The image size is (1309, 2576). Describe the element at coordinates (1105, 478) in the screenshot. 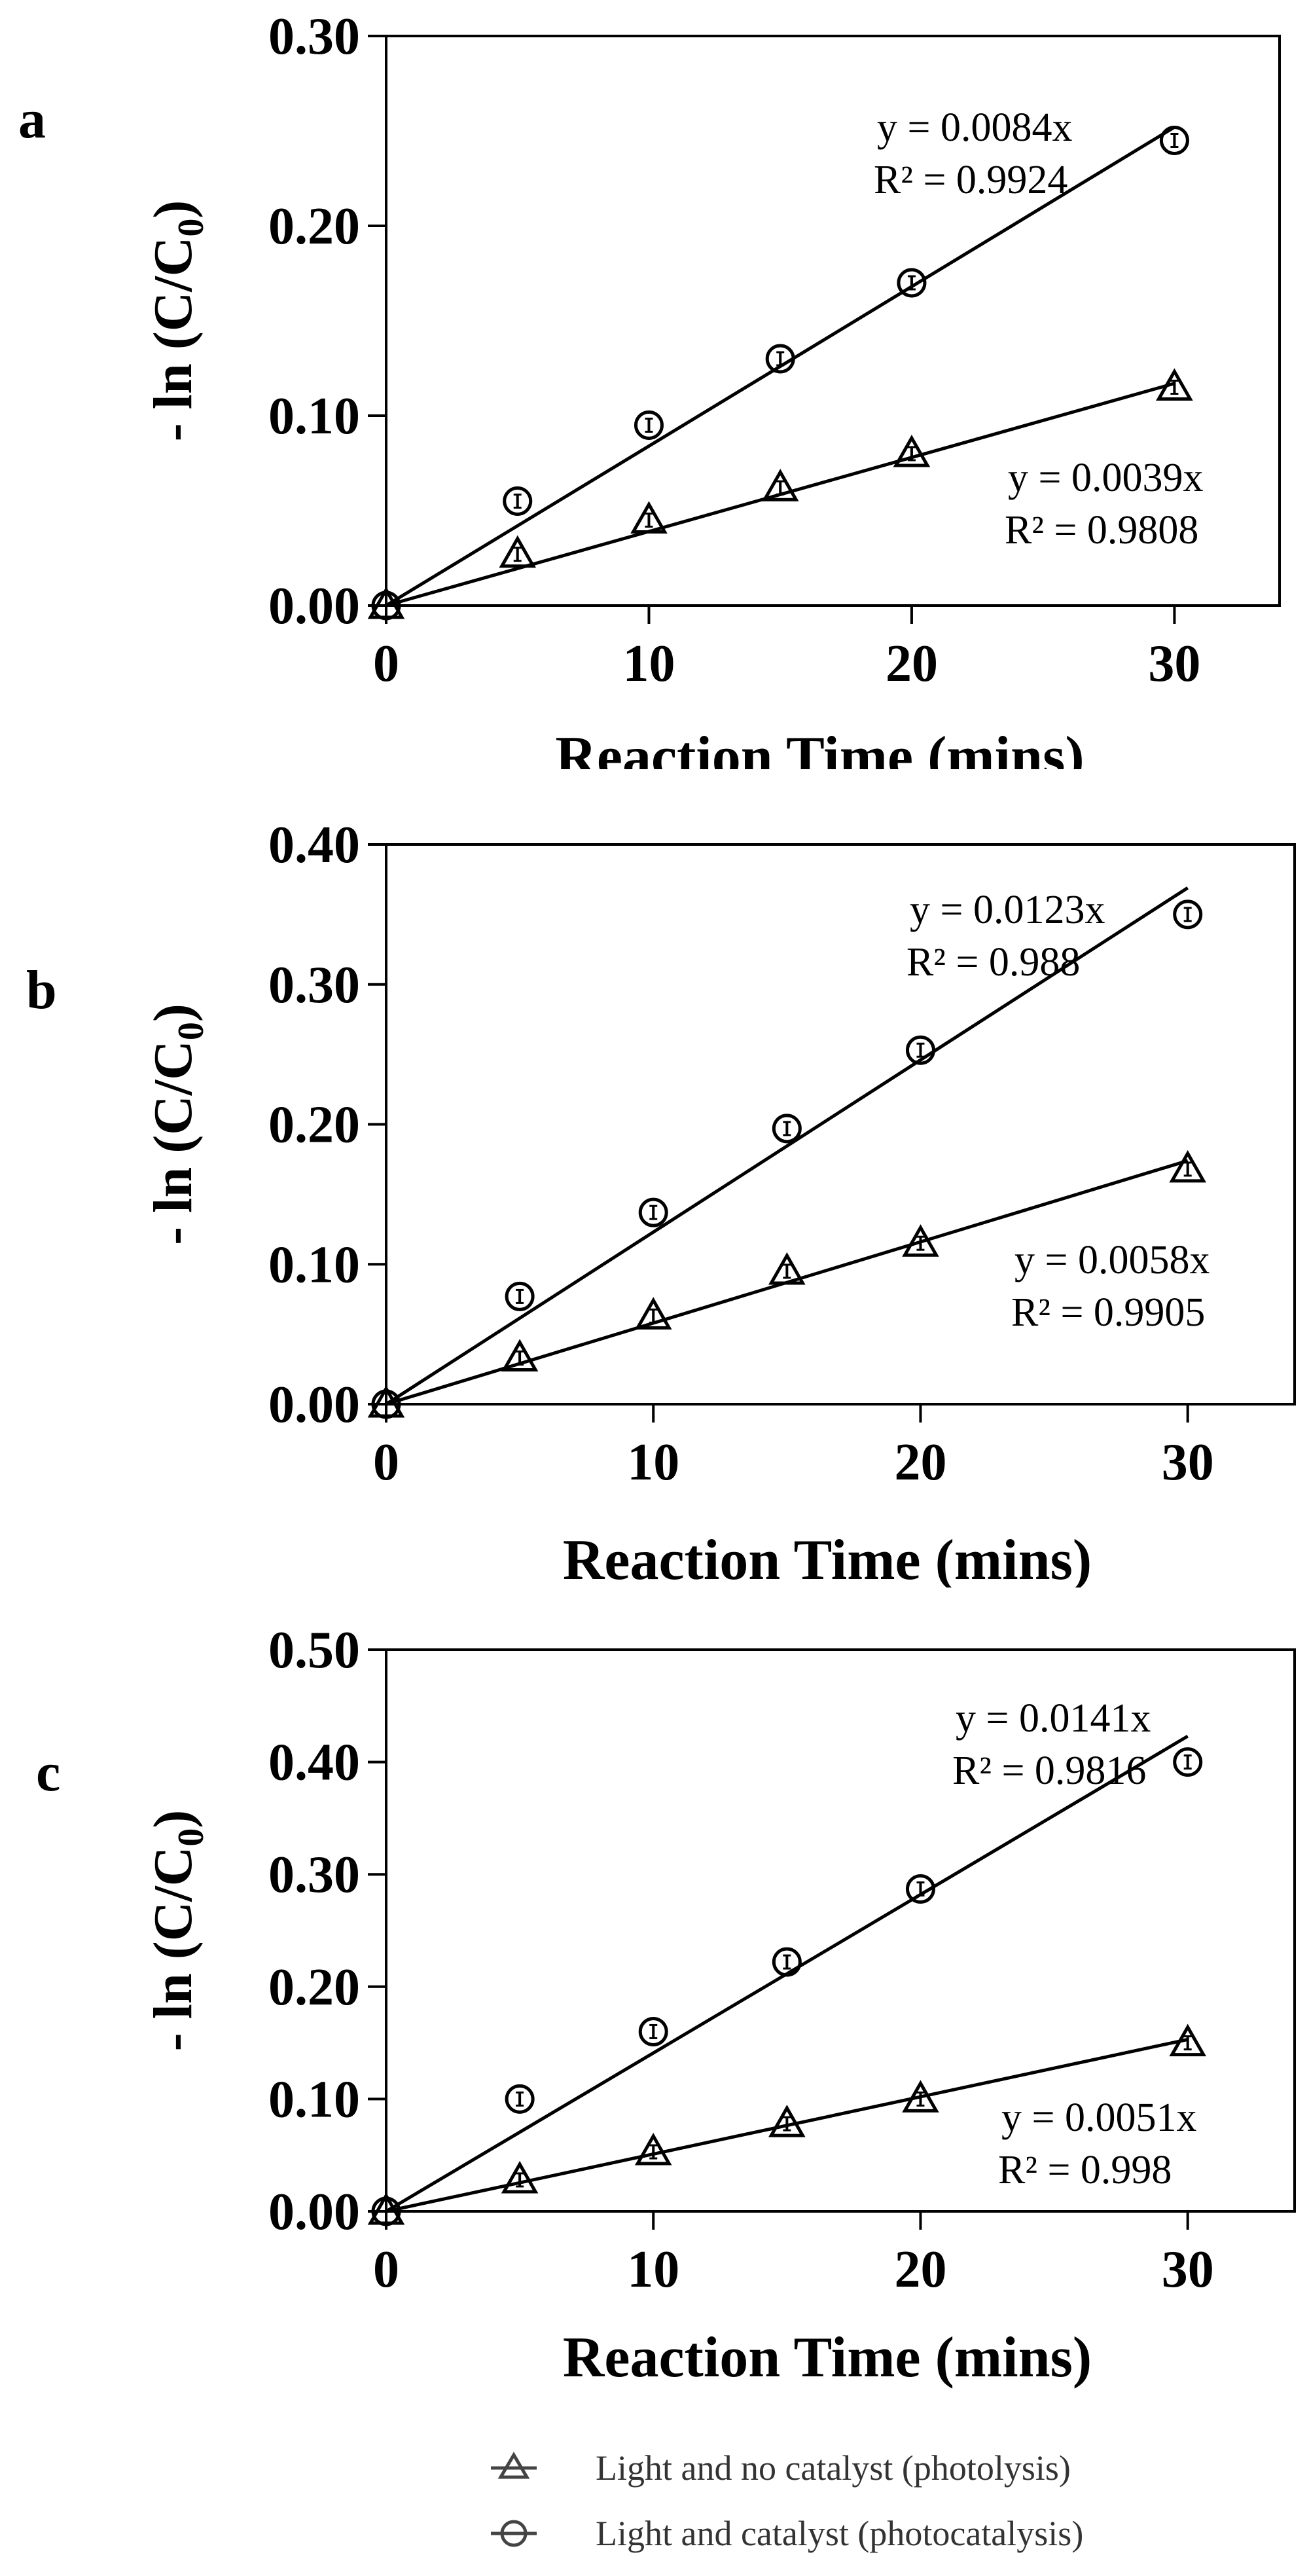

I see `fit-equation: y = 0.0039x` at that location.